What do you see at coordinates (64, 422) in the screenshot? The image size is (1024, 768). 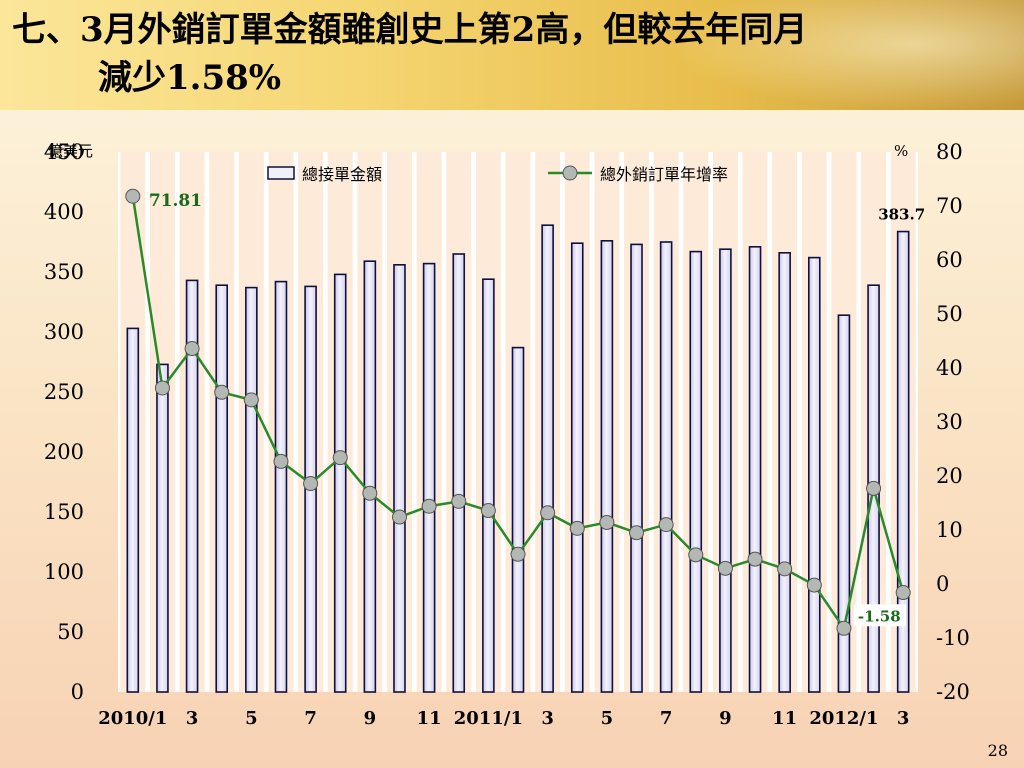 I see `left-axis-ticks: 0 50 100 150 200 250 300 350 400 450` at bounding box center [64, 422].